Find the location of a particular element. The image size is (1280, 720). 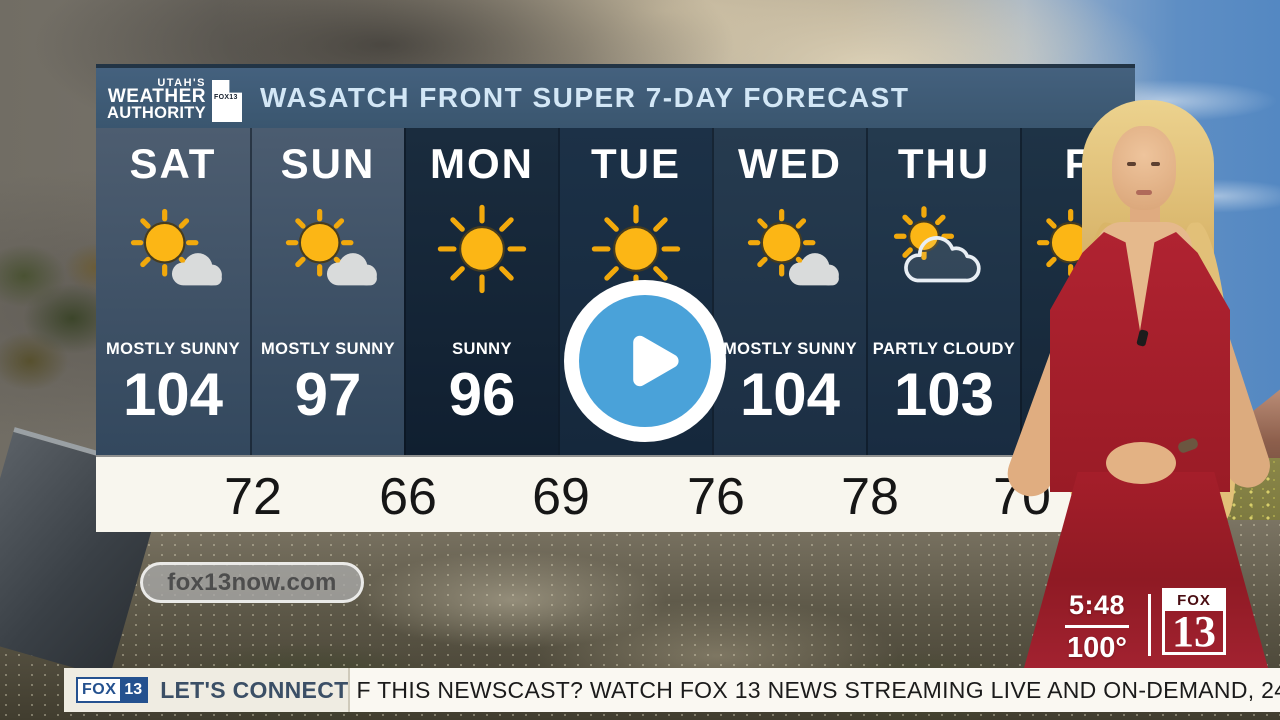

fox13-ticker-logo: FOX 13 is located at coordinates (112, 690).